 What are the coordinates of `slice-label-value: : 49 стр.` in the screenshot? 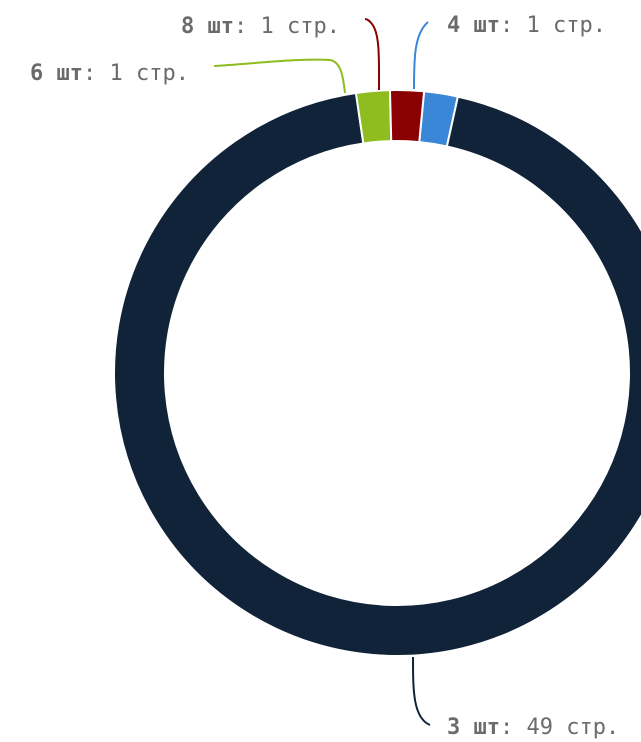 It's located at (559, 727).